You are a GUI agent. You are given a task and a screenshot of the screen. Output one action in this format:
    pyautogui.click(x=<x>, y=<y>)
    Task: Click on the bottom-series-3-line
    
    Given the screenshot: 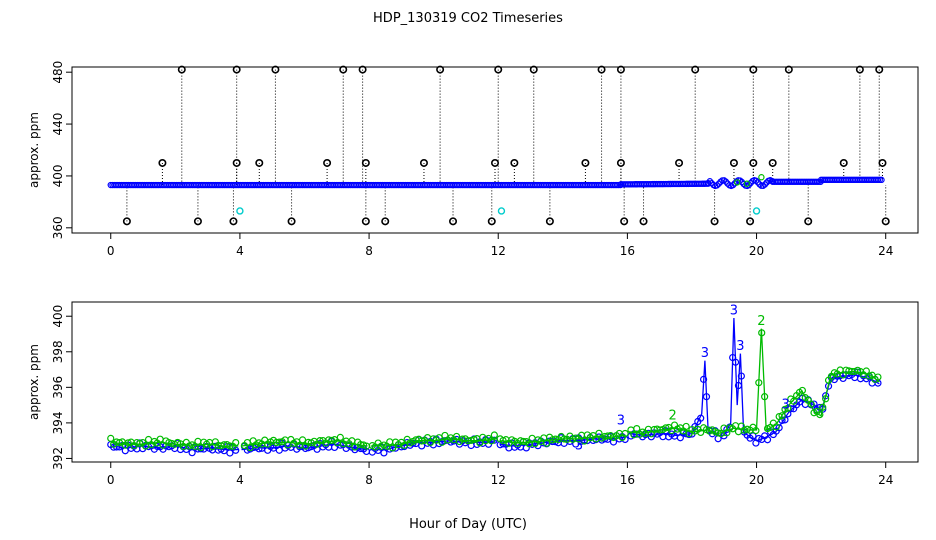 What is the action you would take?
    pyautogui.click(x=754, y=379)
    